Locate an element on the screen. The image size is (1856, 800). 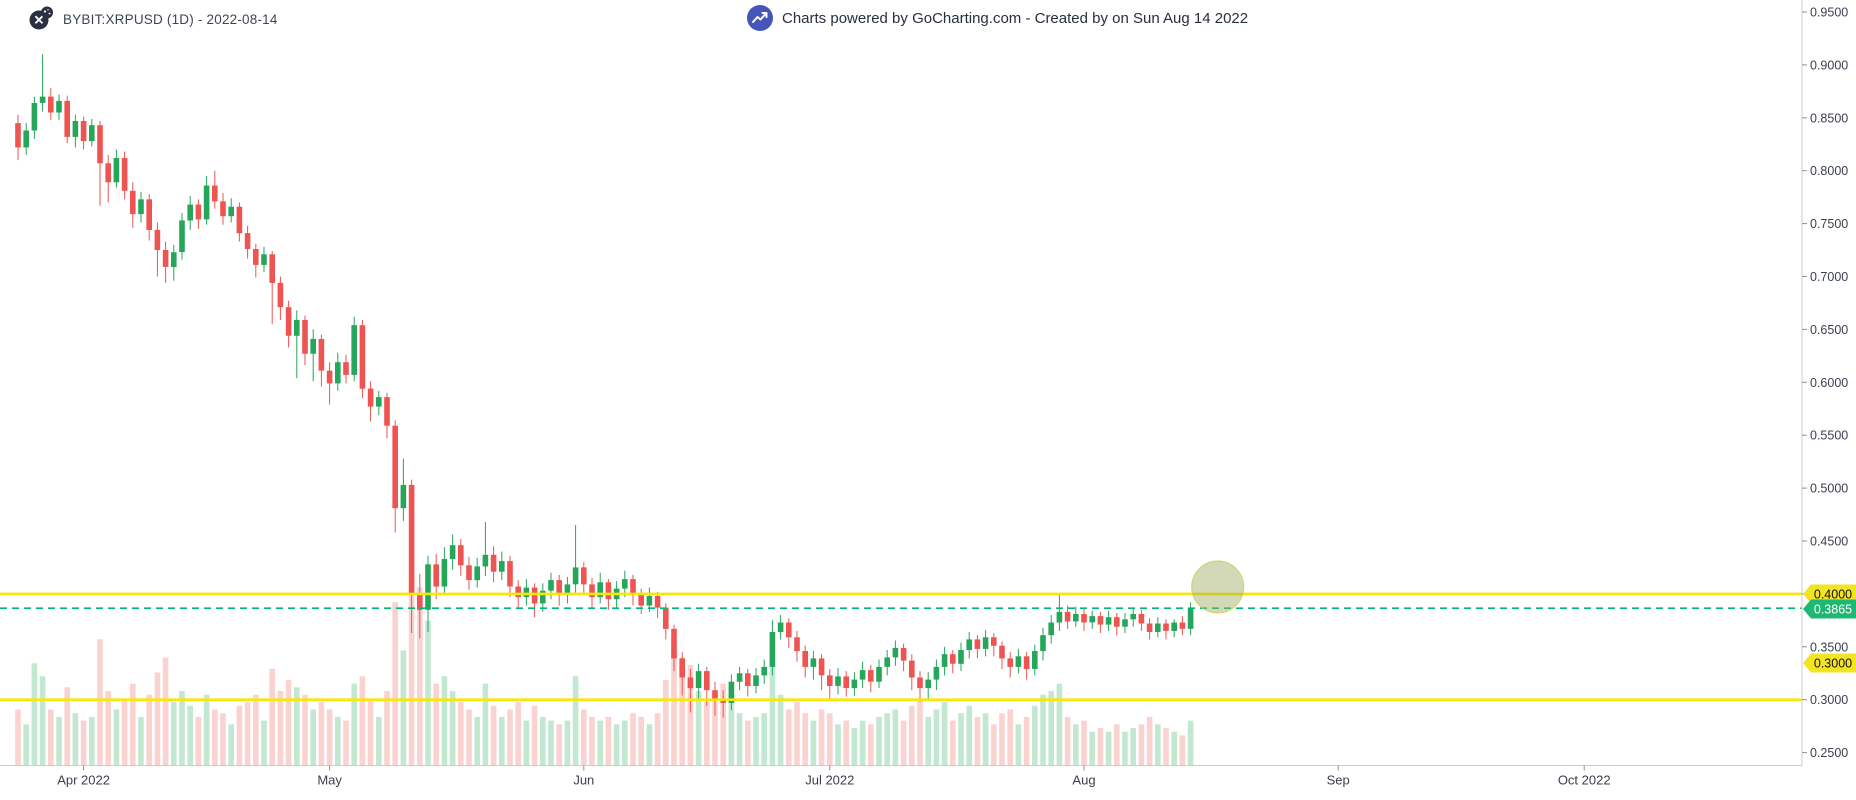
price-tick-label: 0.6000 is located at coordinates (1829, 383).